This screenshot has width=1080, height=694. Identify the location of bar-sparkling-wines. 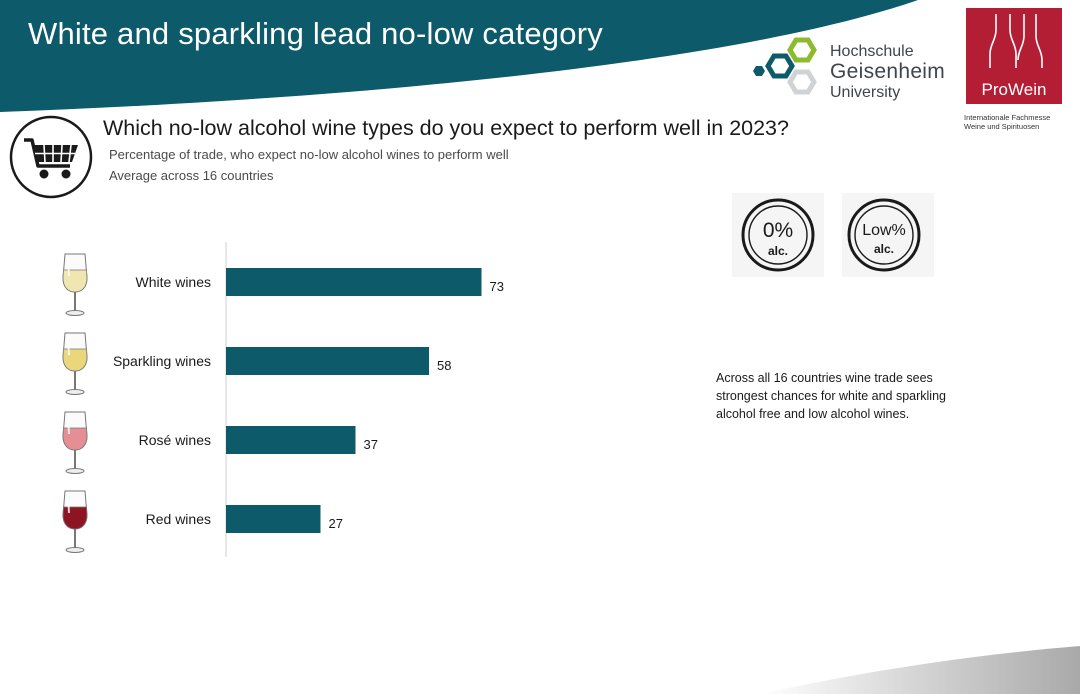
(327, 361).